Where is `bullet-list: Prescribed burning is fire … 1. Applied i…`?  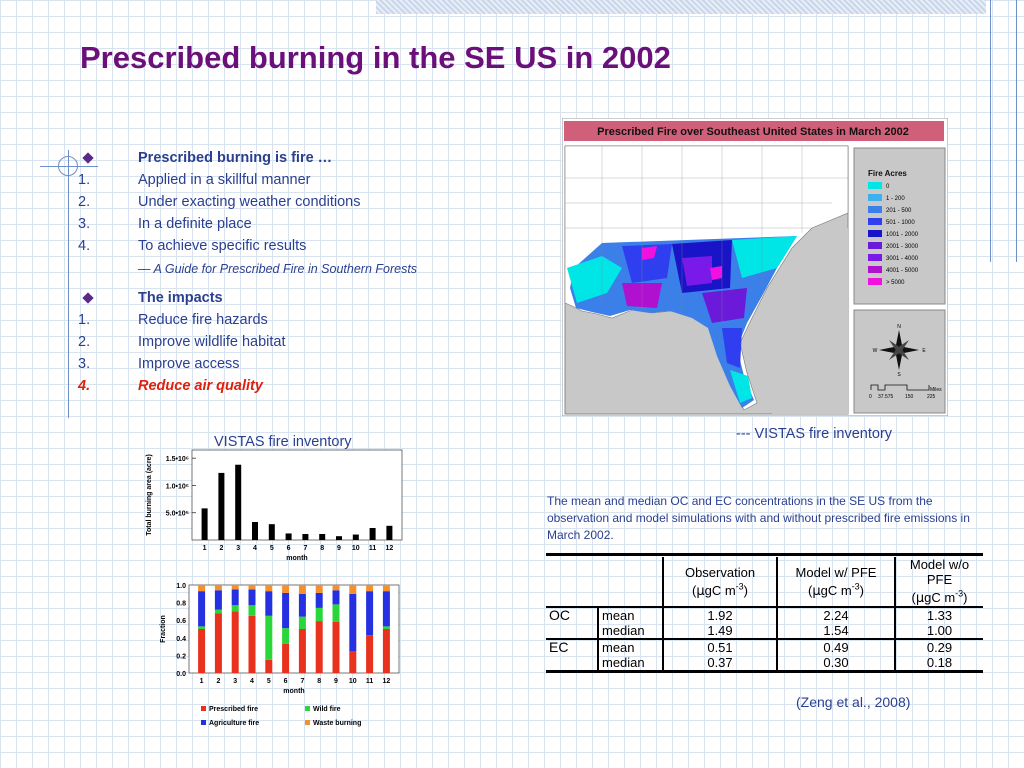 bullet-list: Prescribed burning is fire … 1. Applied i… is located at coordinates (282, 275).